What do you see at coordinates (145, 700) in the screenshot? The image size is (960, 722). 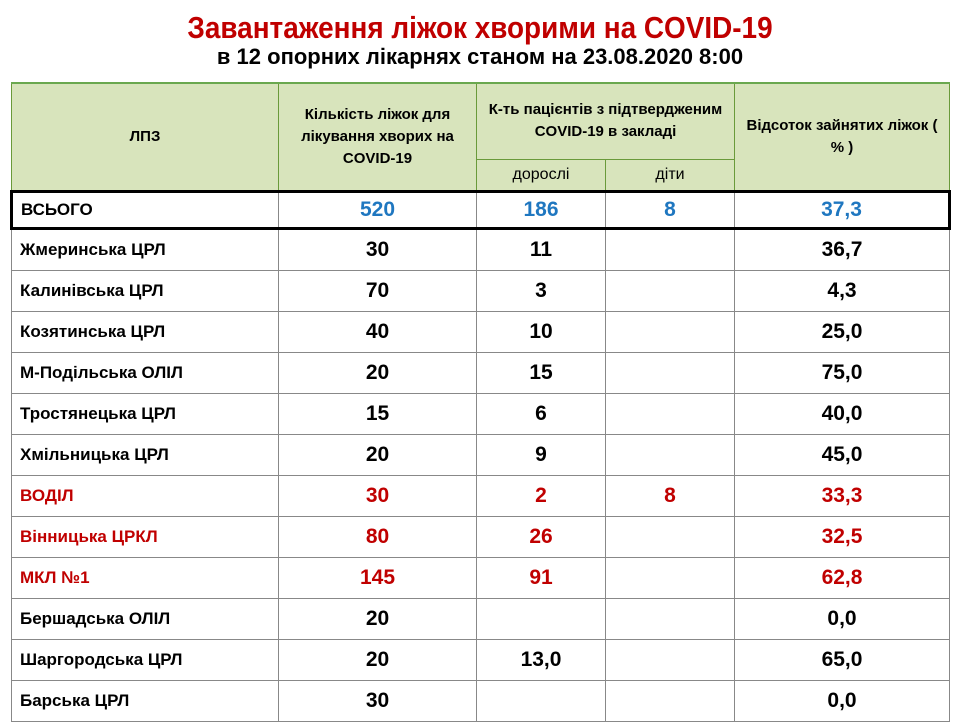 I see `cell-name: Барська ЦРЛ` at bounding box center [145, 700].